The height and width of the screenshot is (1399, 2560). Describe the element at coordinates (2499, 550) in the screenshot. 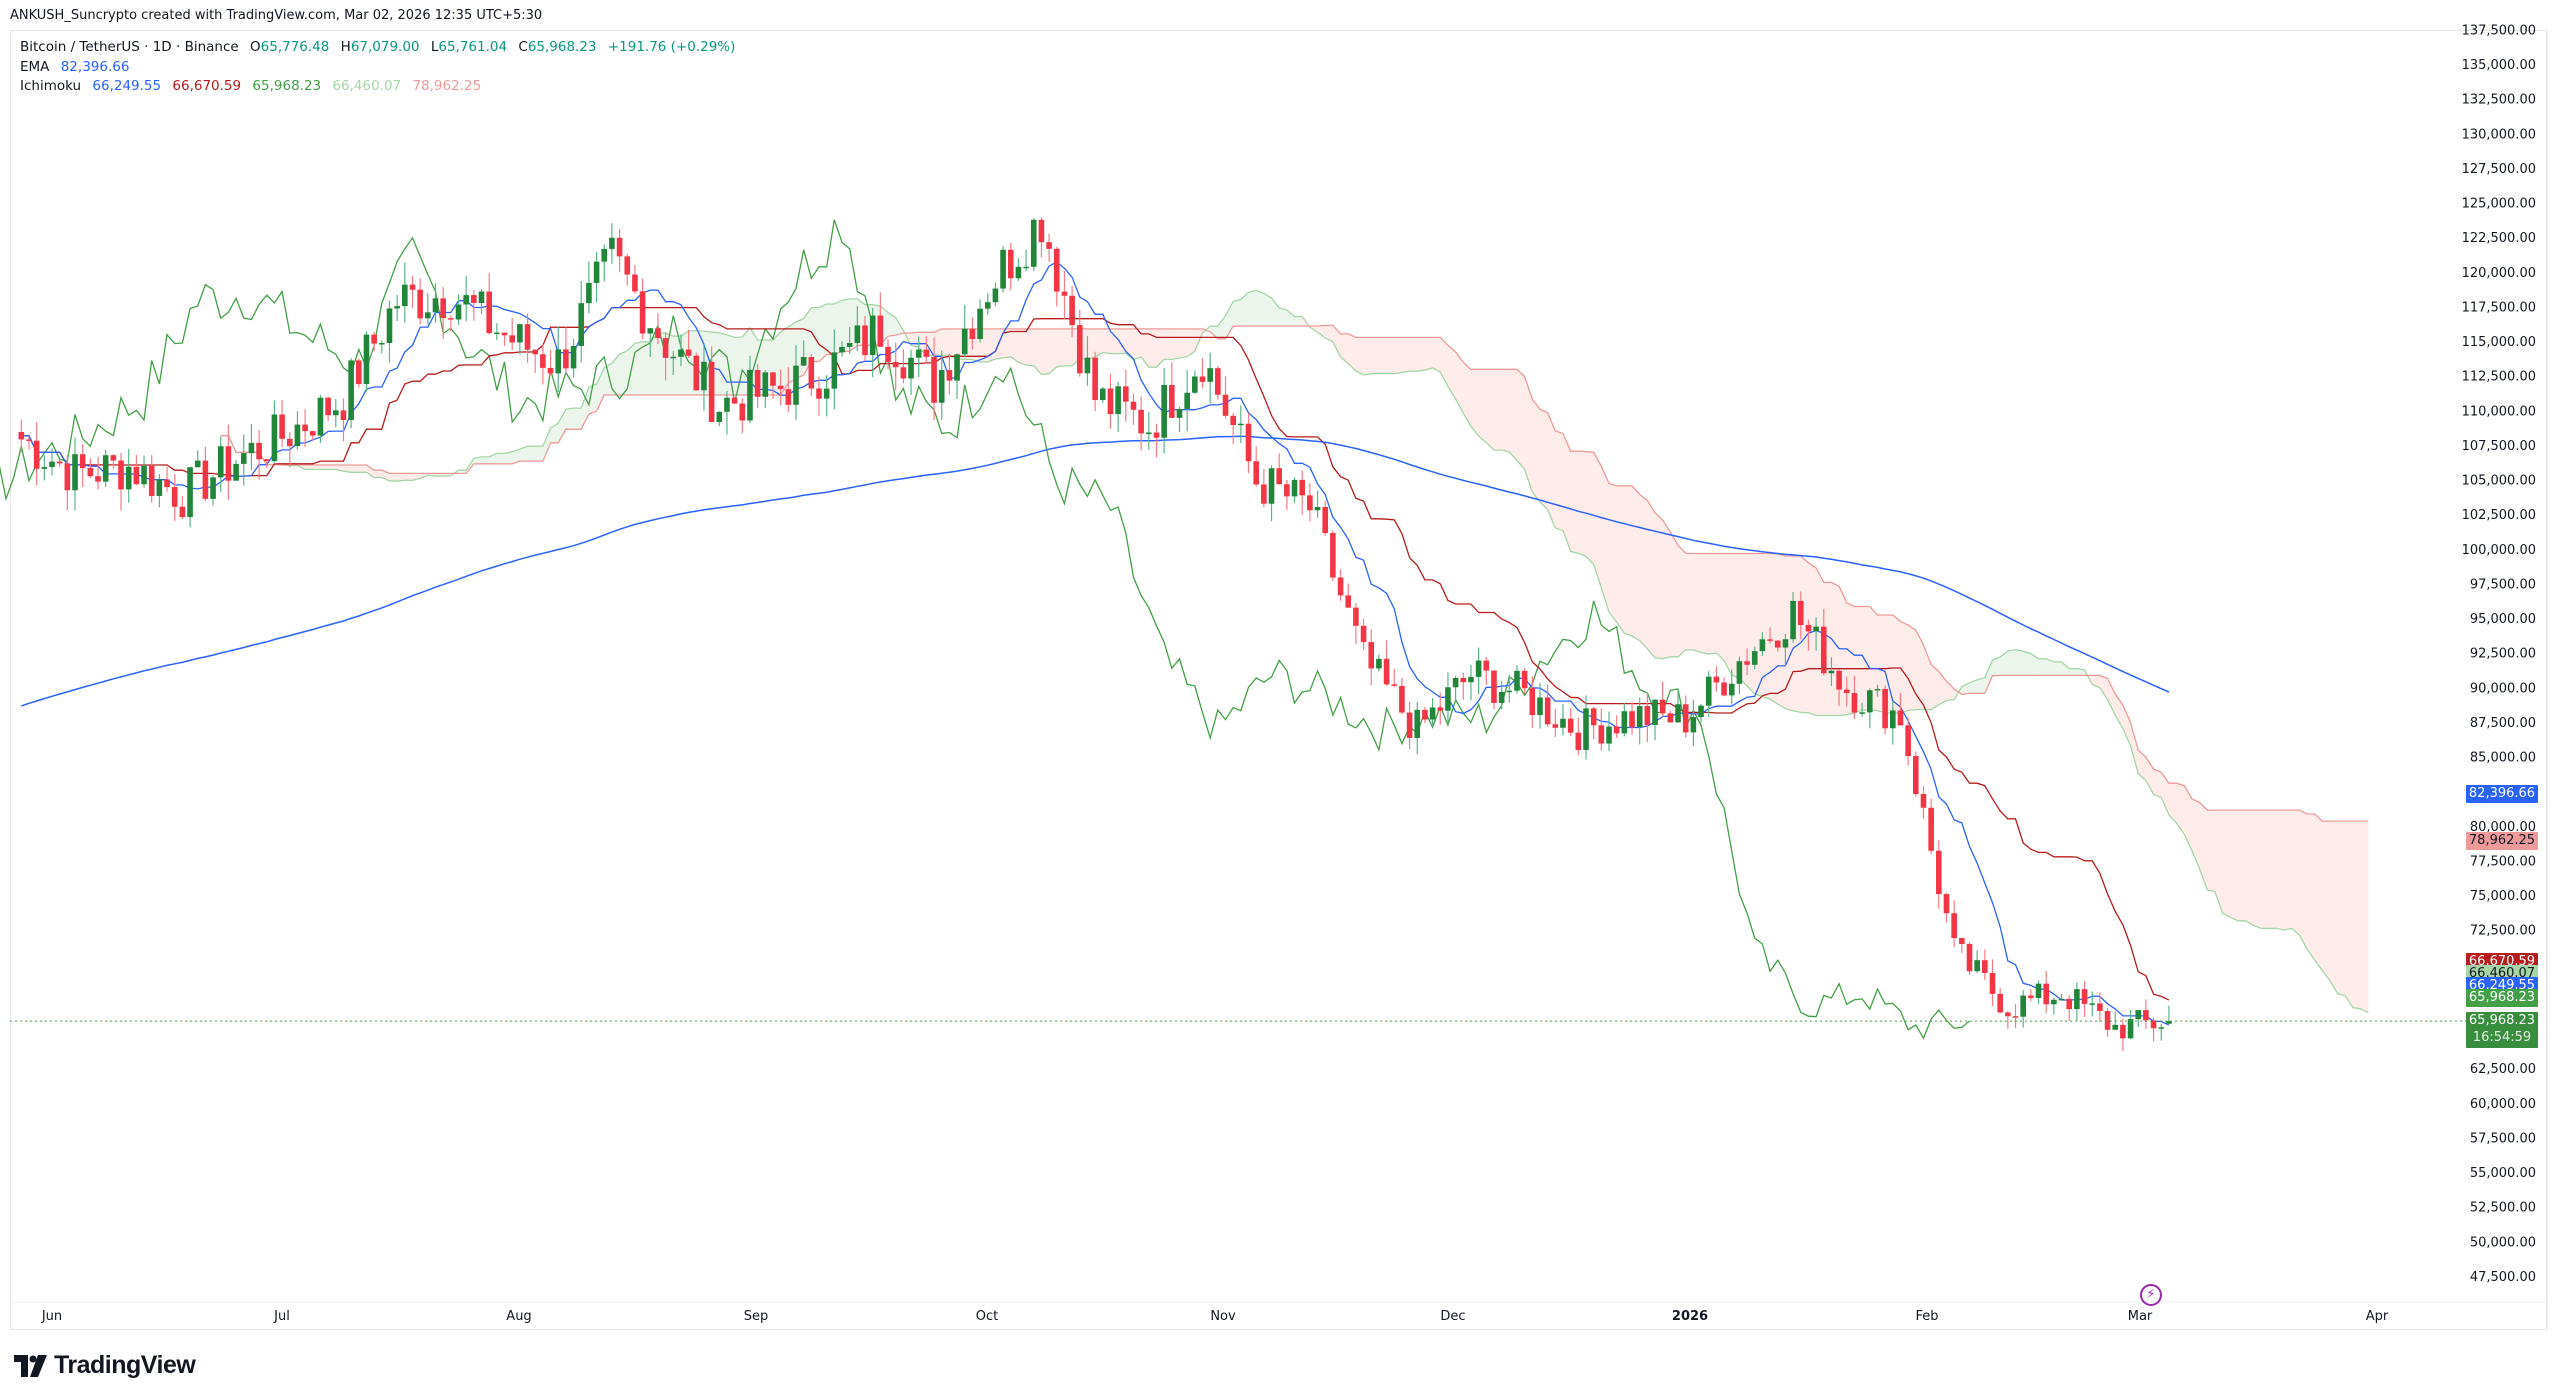

I see `price-tick: 100,000.00` at that location.